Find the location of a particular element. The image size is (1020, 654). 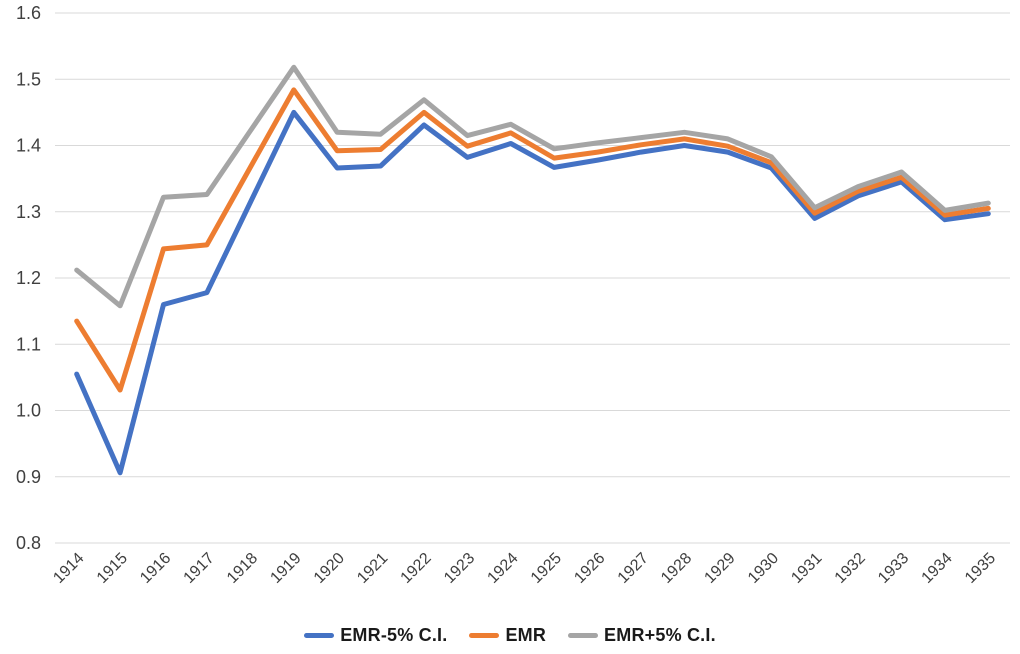

legend-label: EMR+5% C.I. is located at coordinates (660, 635).